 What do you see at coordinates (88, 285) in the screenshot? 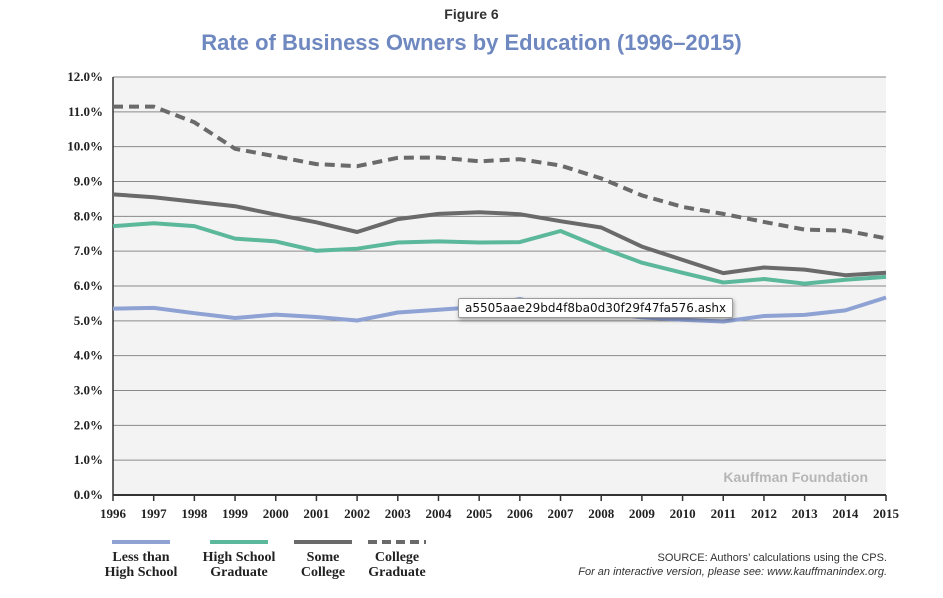
I see `y-tick-label: 6.0%` at bounding box center [88, 285].